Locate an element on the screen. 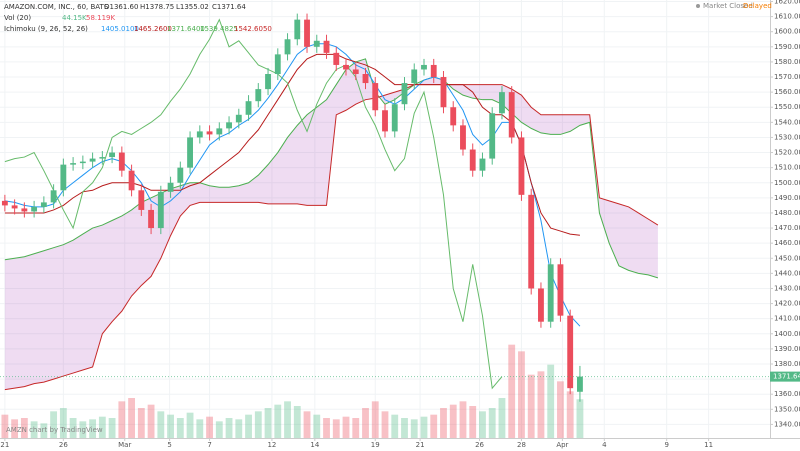  ohlc-open: O1361.60 is located at coordinates (121, 7).